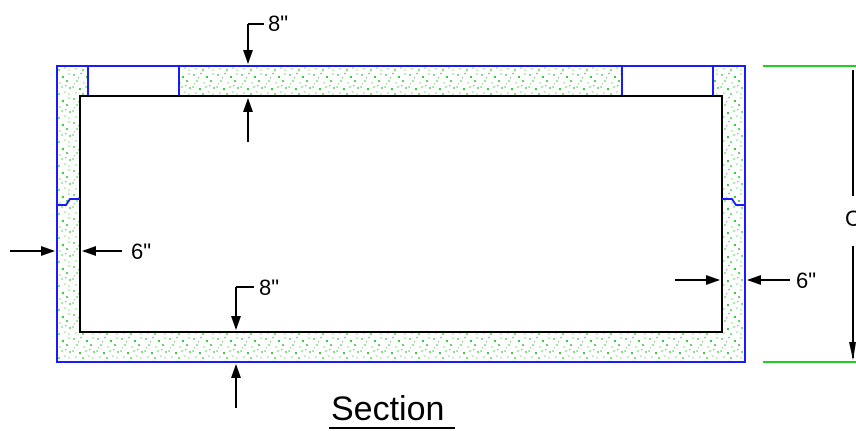 The width and height of the screenshot is (856, 431). What do you see at coordinates (278, 23) in the screenshot?
I see `top-slab-label: 8"` at bounding box center [278, 23].